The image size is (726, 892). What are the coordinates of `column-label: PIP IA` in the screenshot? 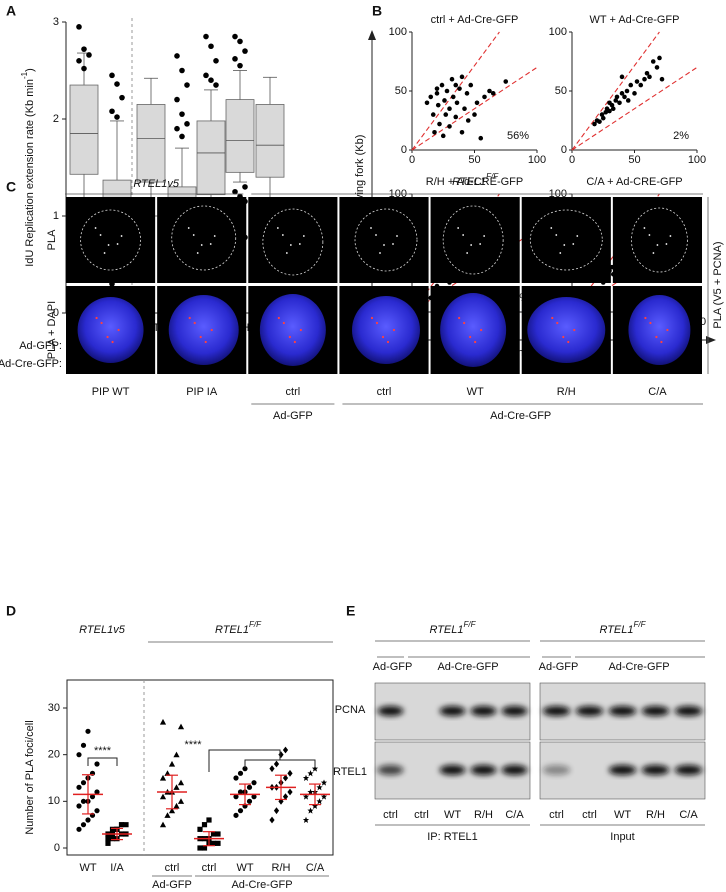 It's located at (202, 392).